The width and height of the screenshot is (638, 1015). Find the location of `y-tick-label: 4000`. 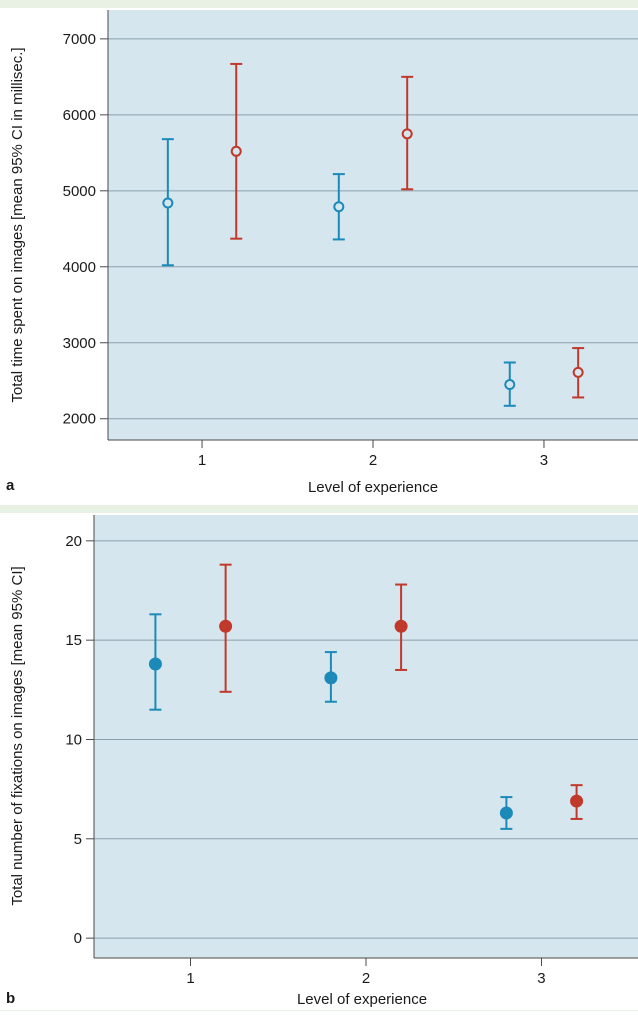

y-tick-label: 4000 is located at coordinates (79, 267).